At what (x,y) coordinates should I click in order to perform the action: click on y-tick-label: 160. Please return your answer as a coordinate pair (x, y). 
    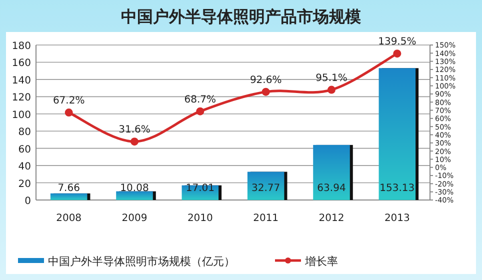
    Looking at the image, I should click on (21, 64).